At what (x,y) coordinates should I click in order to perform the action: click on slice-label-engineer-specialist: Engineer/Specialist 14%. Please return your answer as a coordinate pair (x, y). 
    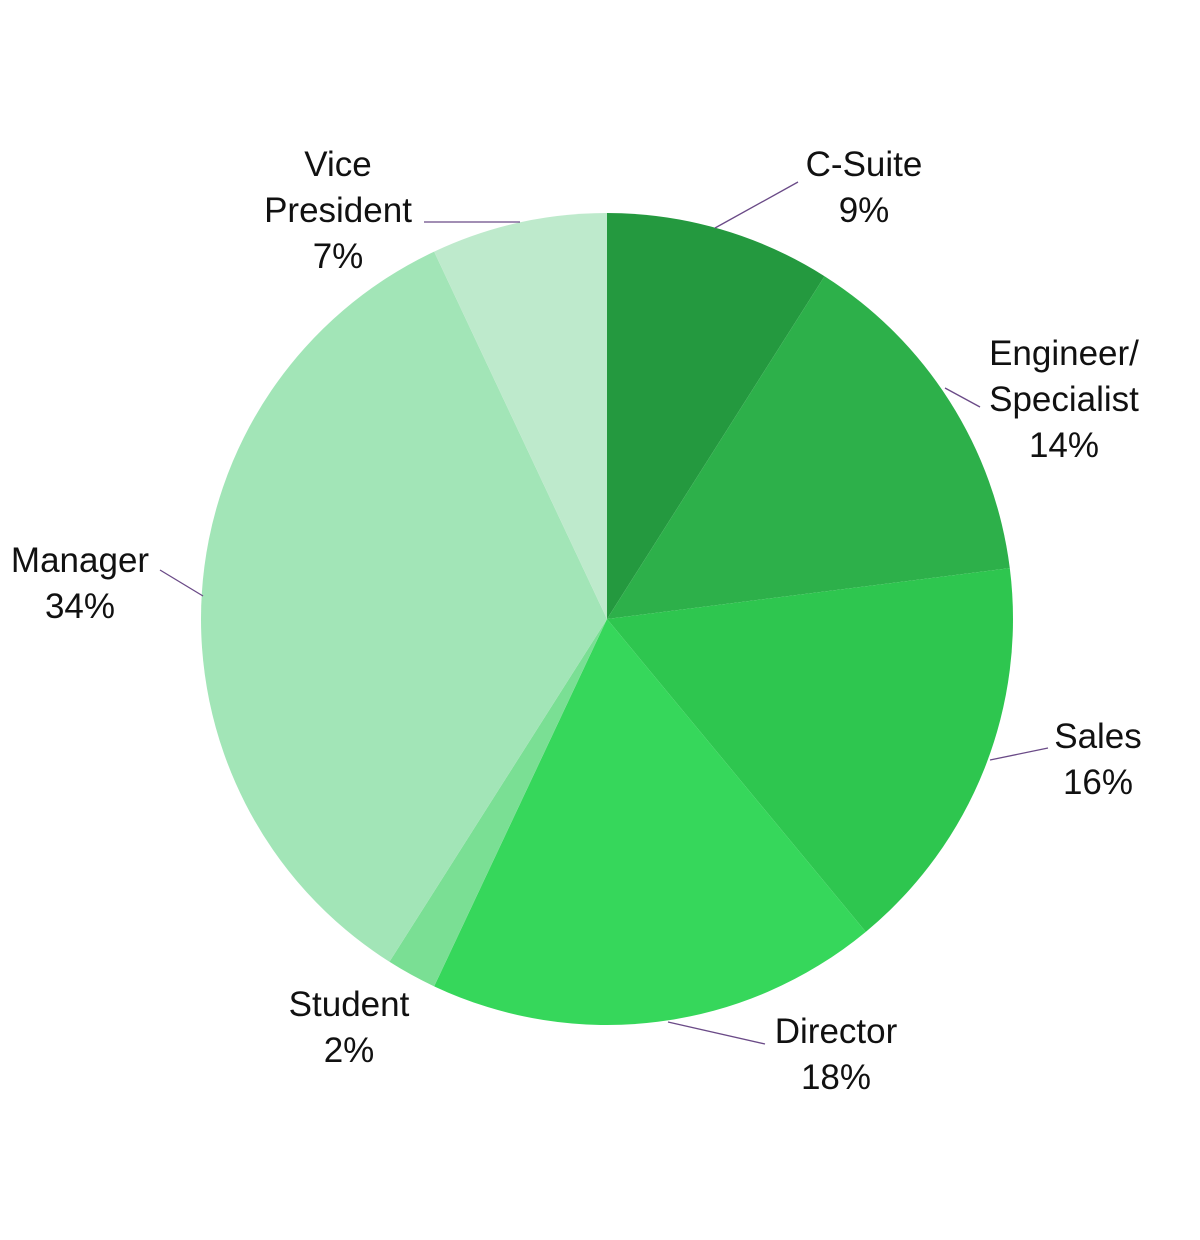
    Looking at the image, I should click on (1064, 399).